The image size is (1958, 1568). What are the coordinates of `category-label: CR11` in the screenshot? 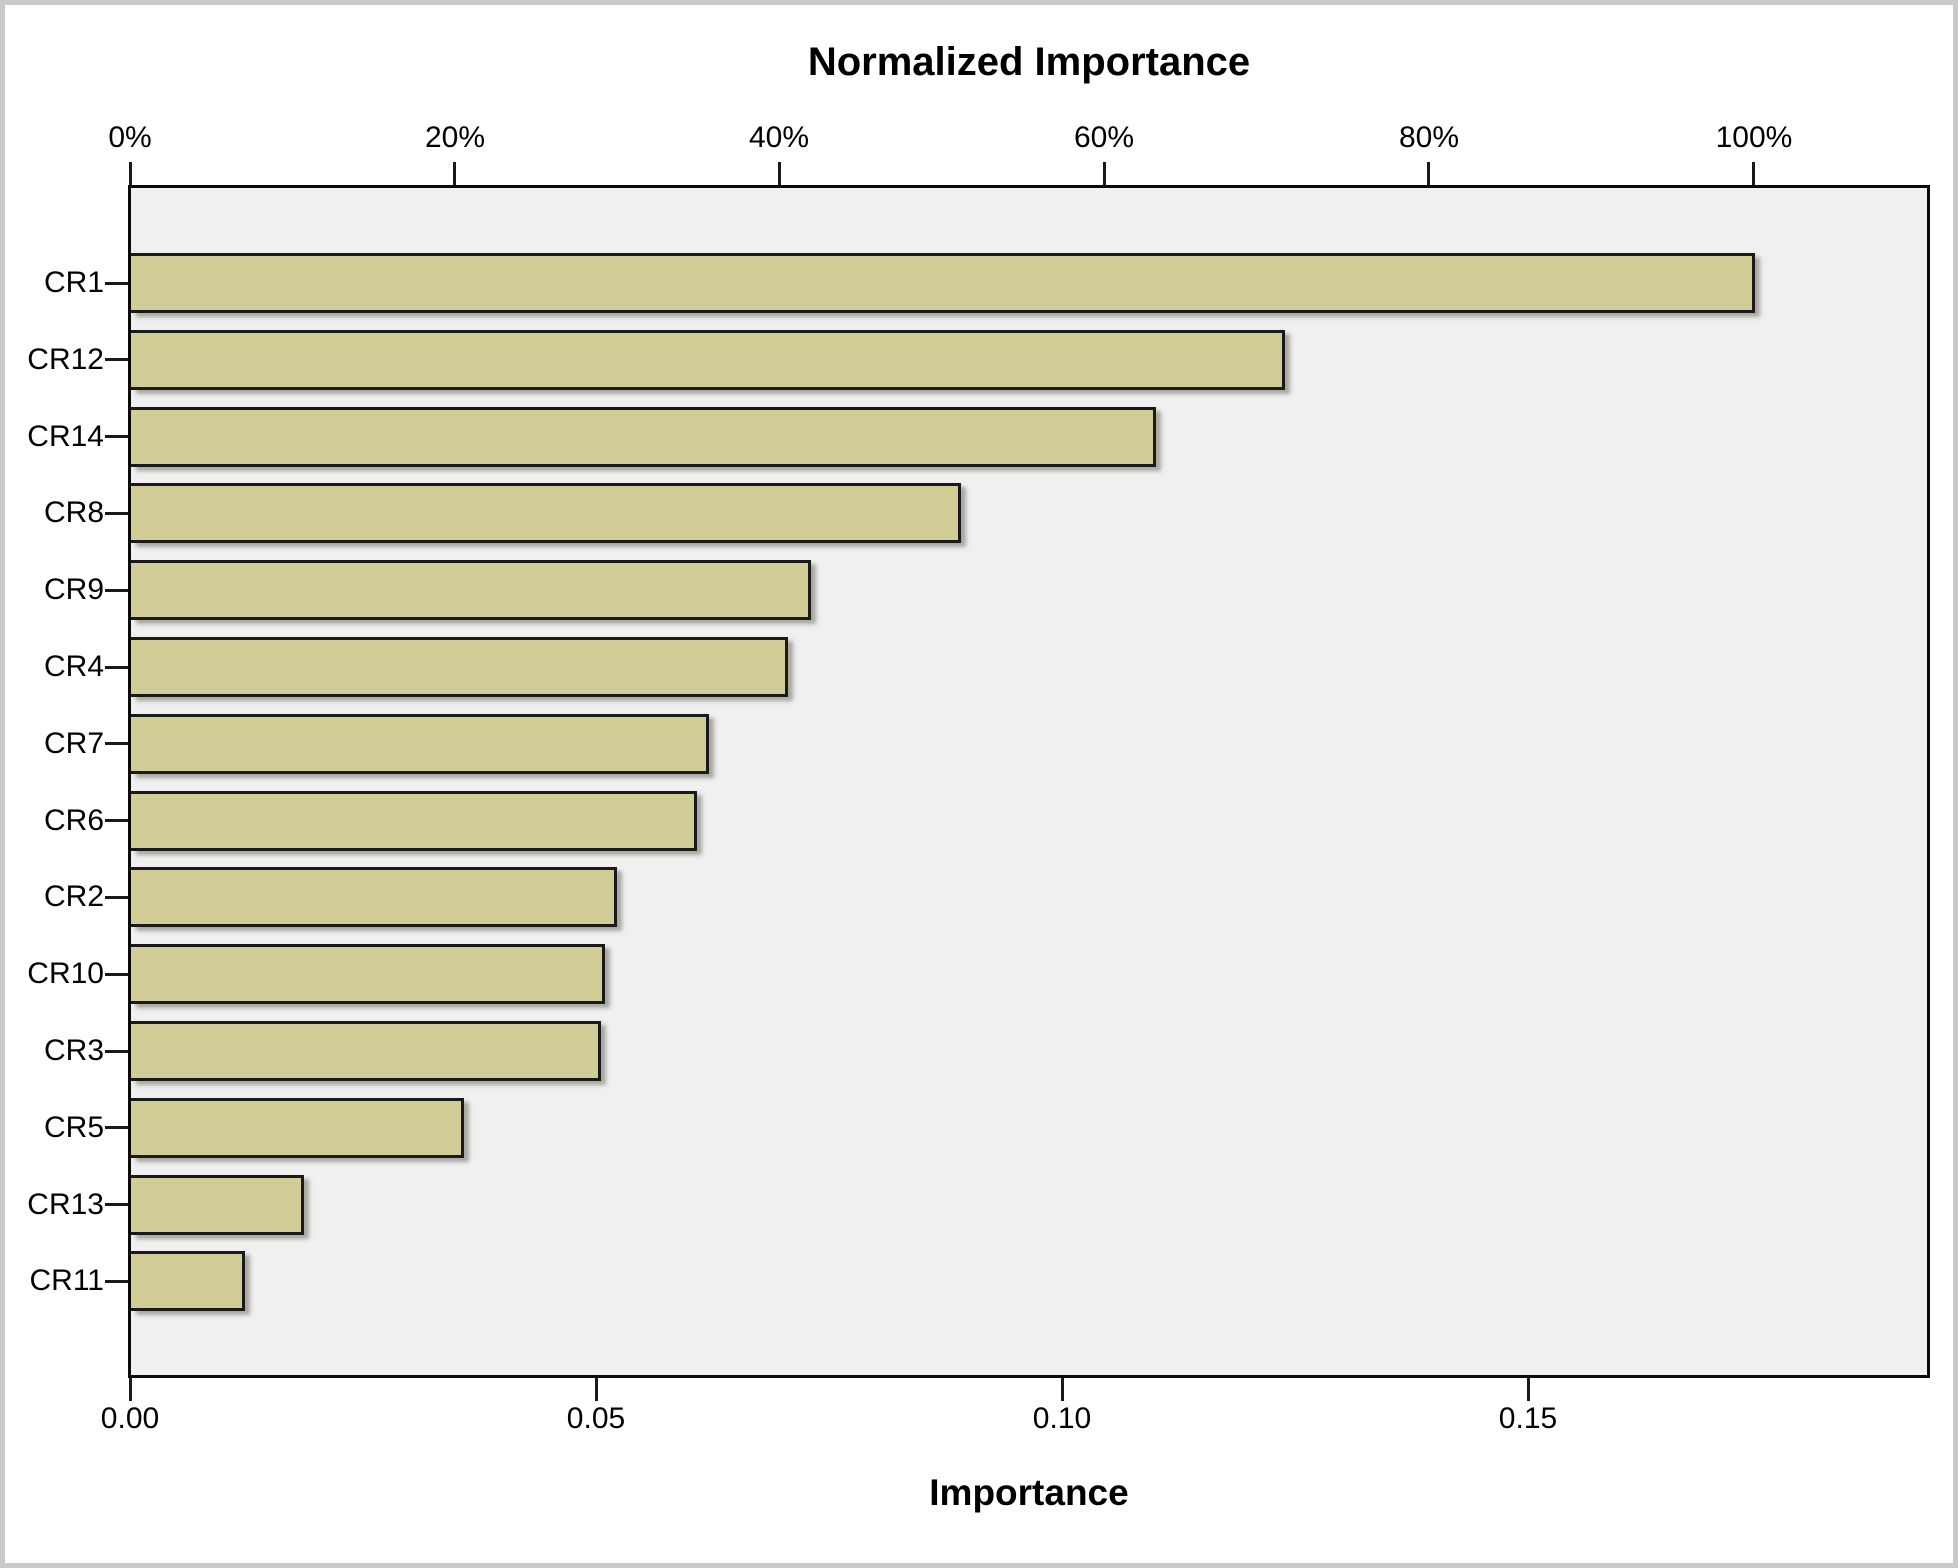 It's located at (66, 1280).